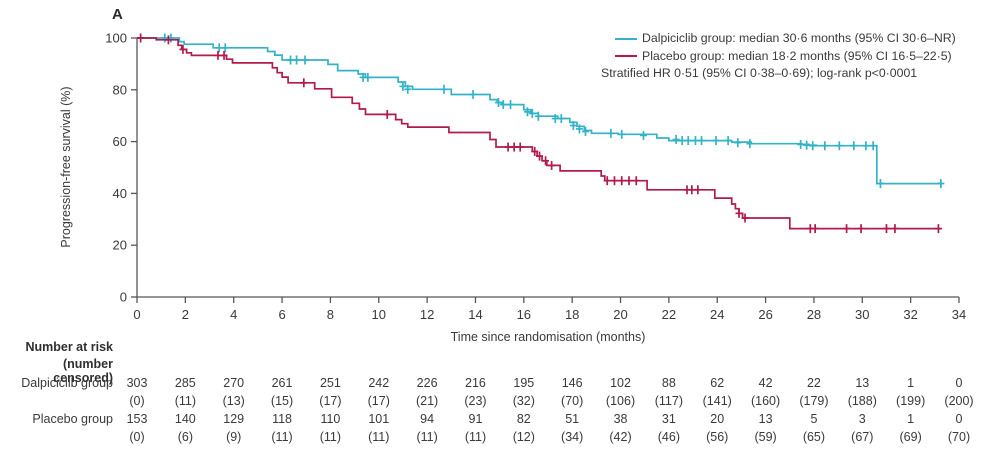  I want to click on x-tick-label: 32, so click(910, 314).